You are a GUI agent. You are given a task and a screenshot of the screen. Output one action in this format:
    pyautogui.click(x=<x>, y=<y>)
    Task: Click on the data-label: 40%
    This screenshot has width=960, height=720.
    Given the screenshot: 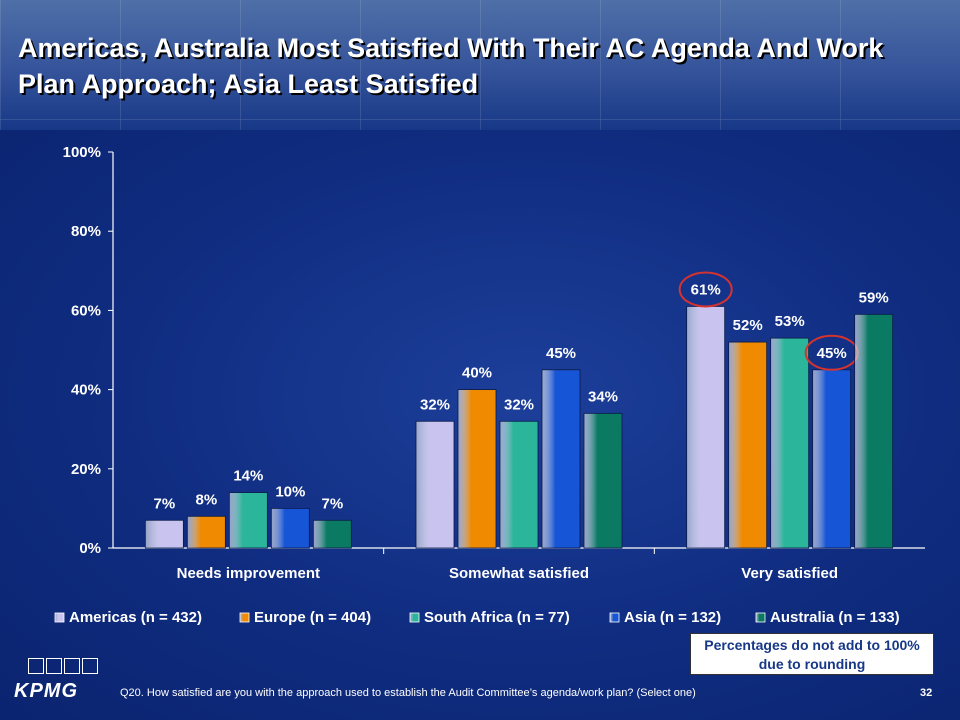 What is the action you would take?
    pyautogui.click(x=477, y=373)
    